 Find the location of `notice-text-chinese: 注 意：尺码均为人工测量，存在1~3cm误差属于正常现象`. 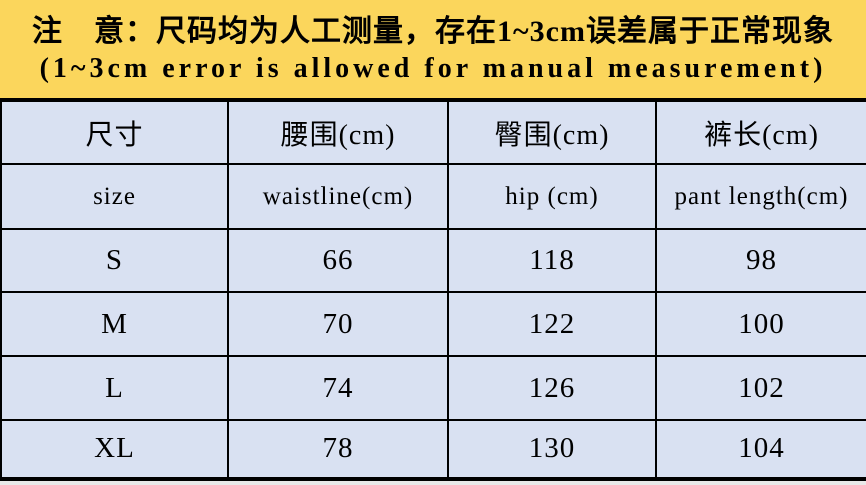

notice-text-chinese: 注 意：尺码均为人工测量，存在1~3cm误差属于正常现象 is located at coordinates (433, 31).